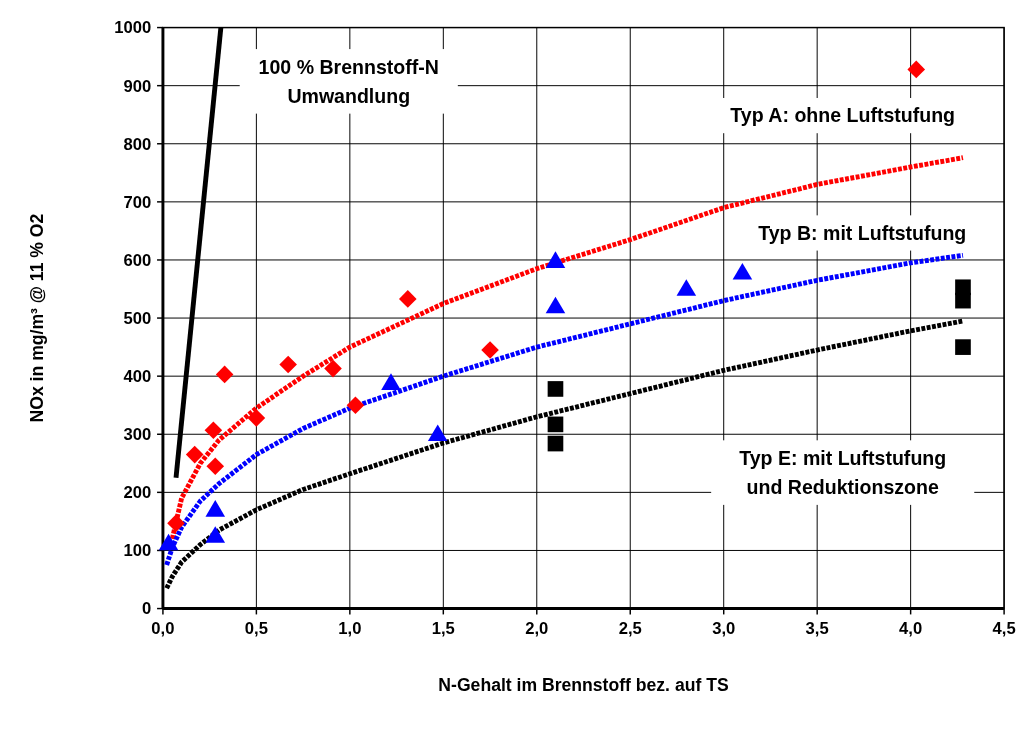 The image size is (1034, 731). What do you see at coordinates (256, 628) in the screenshot?
I see `x-tick-label: 0,5` at bounding box center [256, 628].